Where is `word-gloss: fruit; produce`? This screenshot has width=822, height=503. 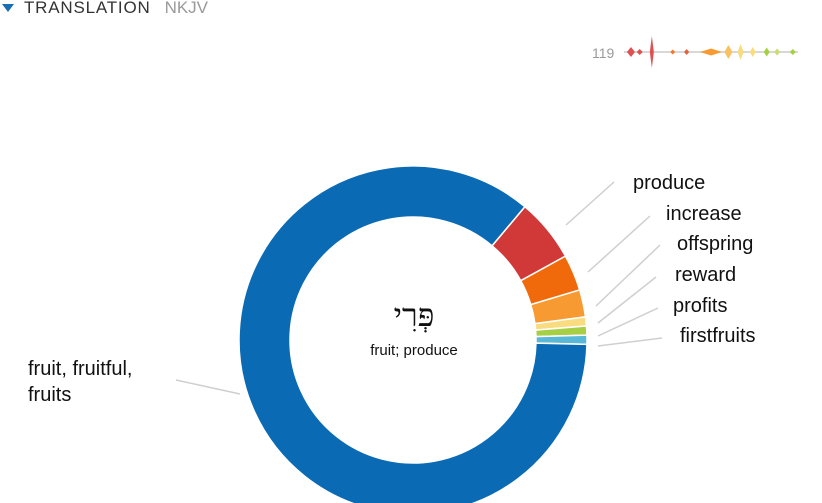
word-gloss: fruit; produce is located at coordinates (414, 350).